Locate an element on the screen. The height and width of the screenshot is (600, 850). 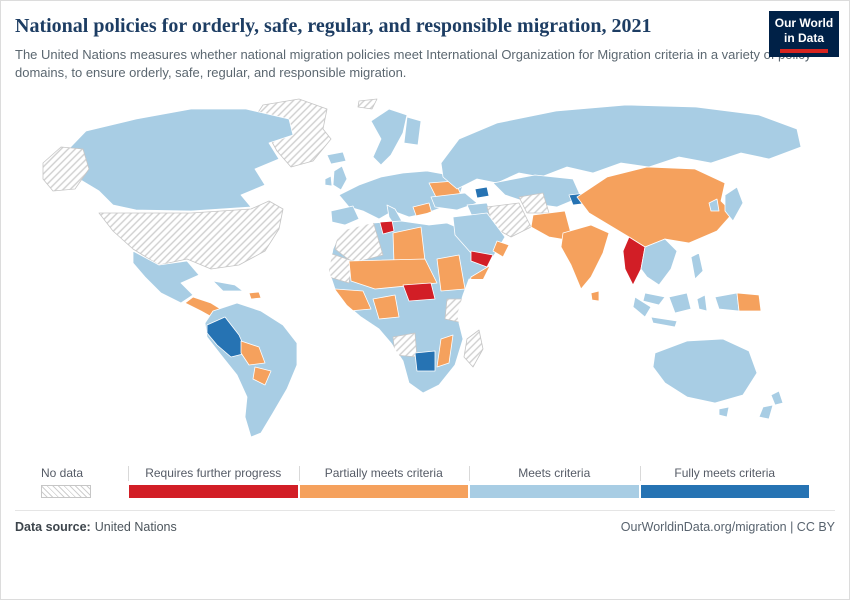
country-hispaniola is located at coordinates (255, 295).